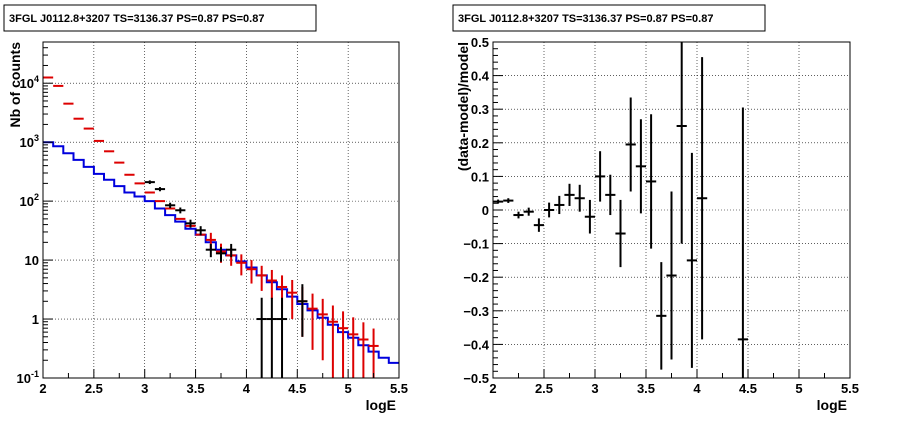 The image size is (898, 421). What do you see at coordinates (35, 319) in the screenshot?
I see `counts-y-tick-label: 1` at bounding box center [35, 319].